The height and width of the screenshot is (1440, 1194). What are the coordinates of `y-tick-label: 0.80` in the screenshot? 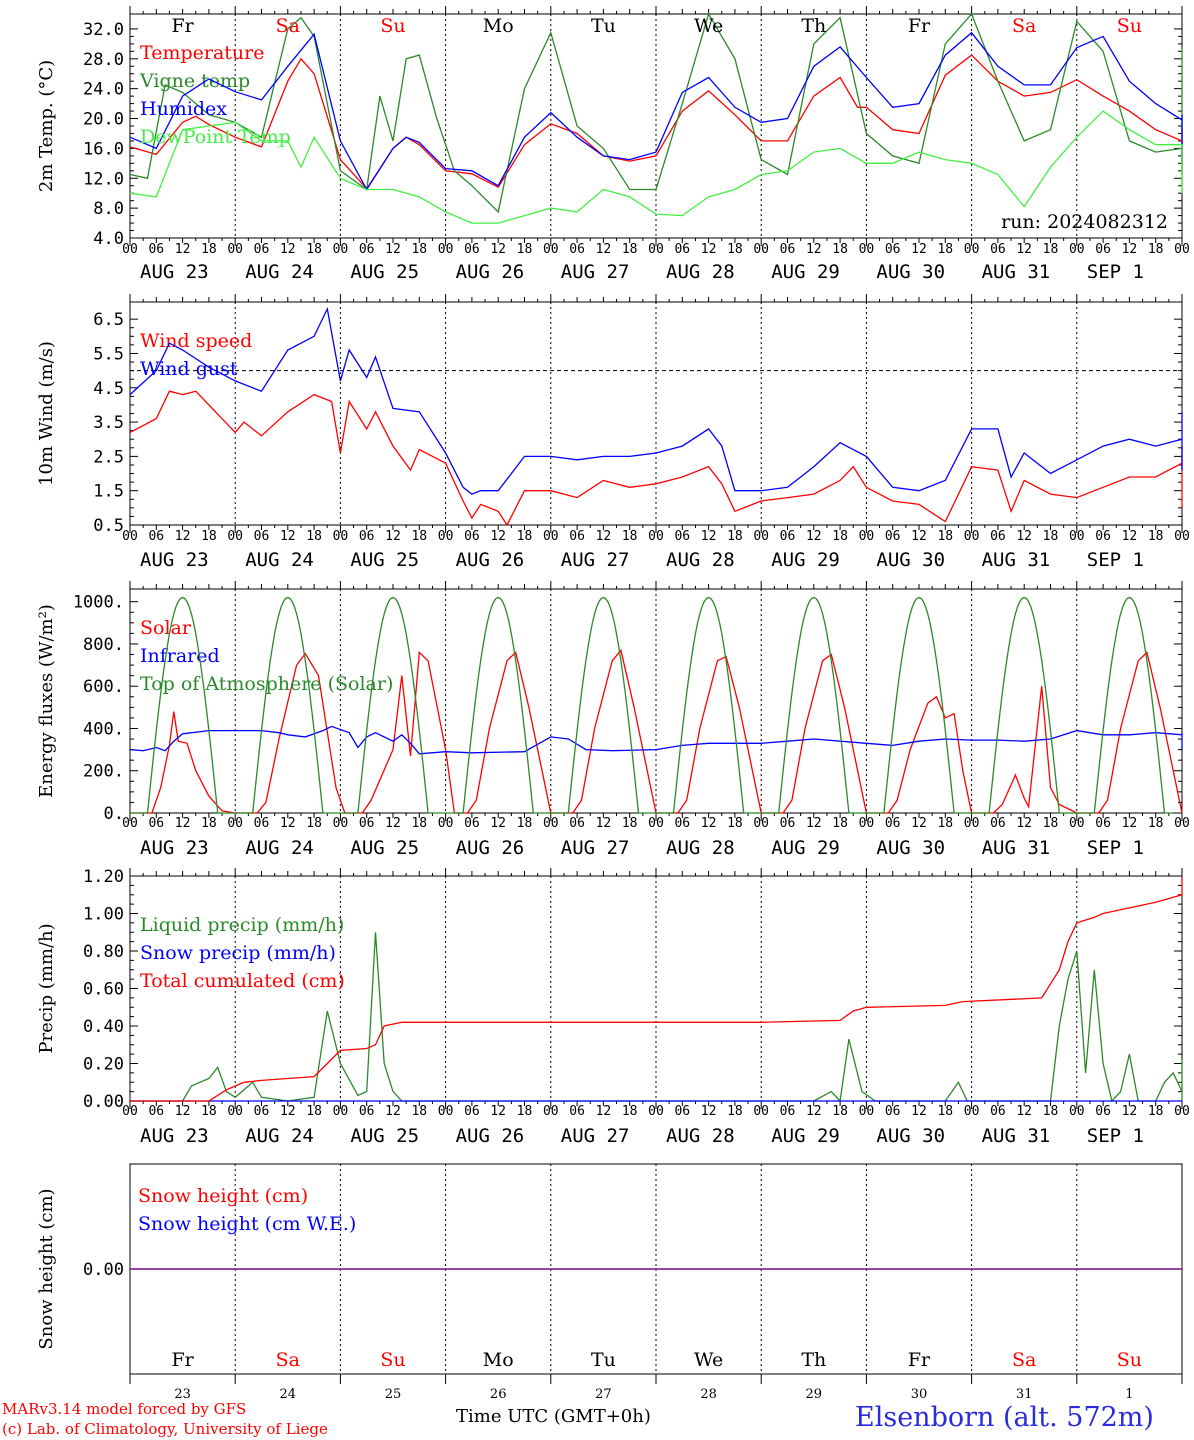 It's located at (103, 952).